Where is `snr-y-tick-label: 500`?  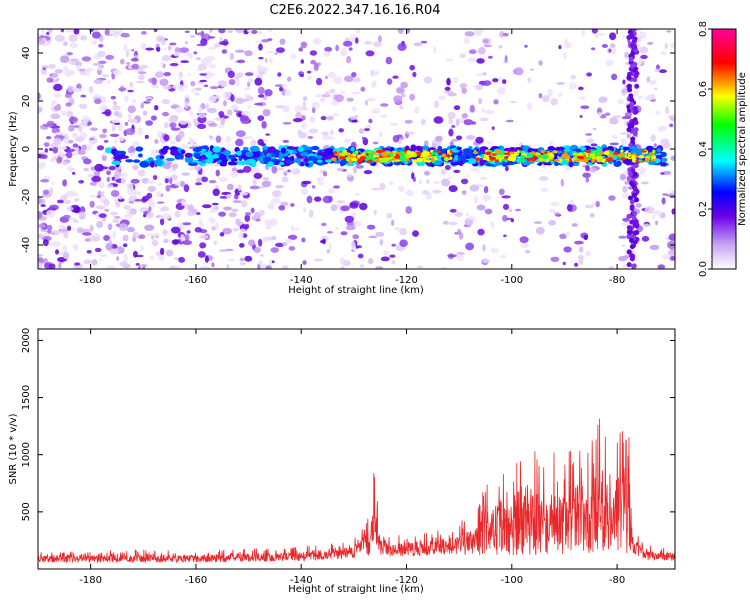
snr-y-tick-label: 500 is located at coordinates (26, 511).